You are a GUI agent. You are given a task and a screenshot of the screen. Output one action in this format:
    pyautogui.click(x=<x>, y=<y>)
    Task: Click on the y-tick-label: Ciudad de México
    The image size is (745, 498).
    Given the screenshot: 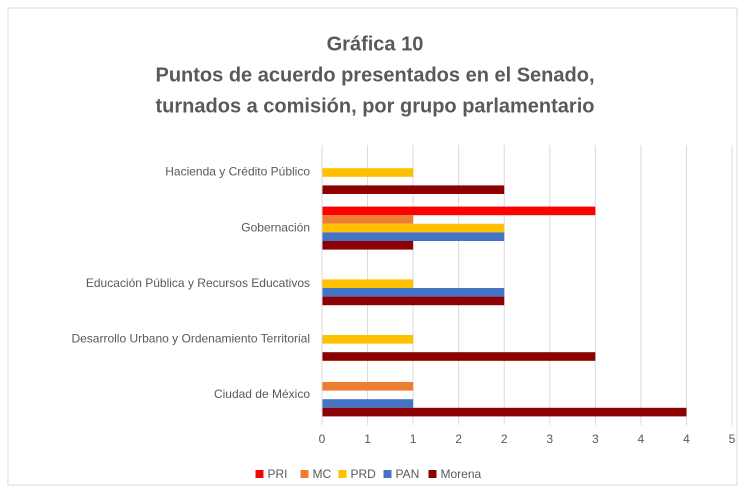 What is the action you would take?
    pyautogui.click(x=262, y=394)
    